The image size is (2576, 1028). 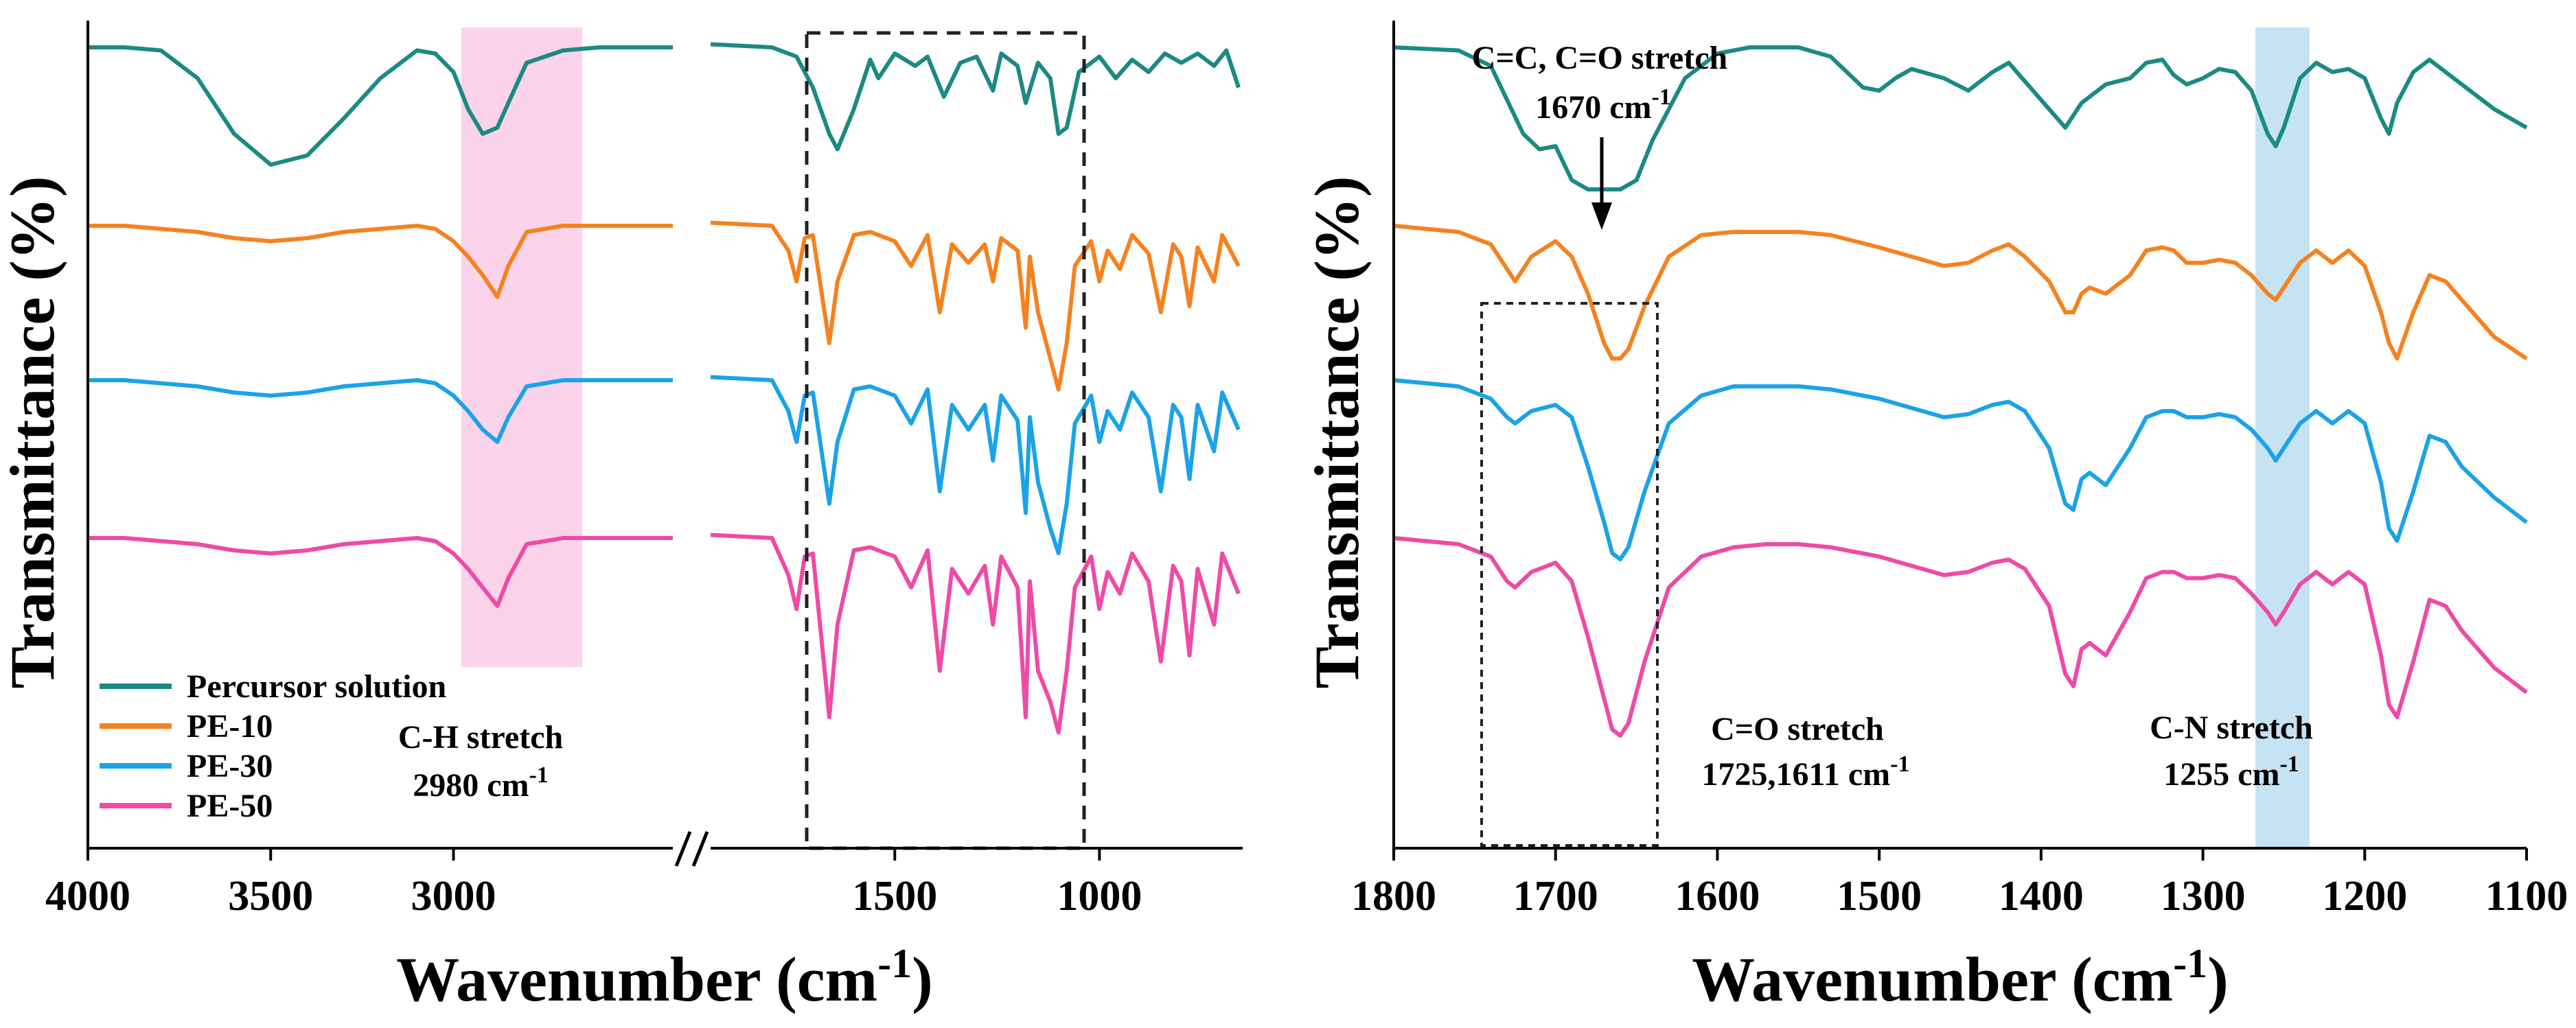 What do you see at coordinates (1718, 896) in the screenshot?
I see `right-x-tick-label-1600: 1600` at bounding box center [1718, 896].